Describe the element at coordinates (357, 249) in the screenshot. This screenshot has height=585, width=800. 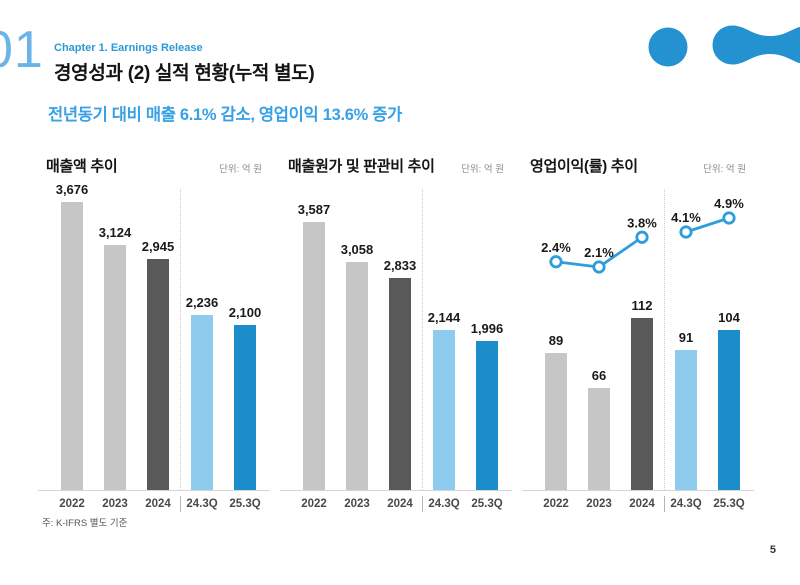
I see `bar-value-label: 3,058` at that location.